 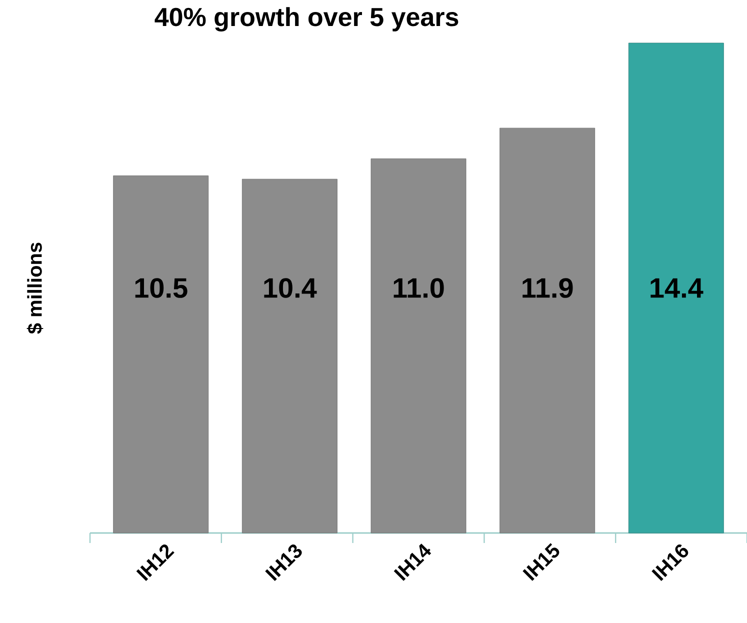 I want to click on data-label: 11.0, so click(x=419, y=288).